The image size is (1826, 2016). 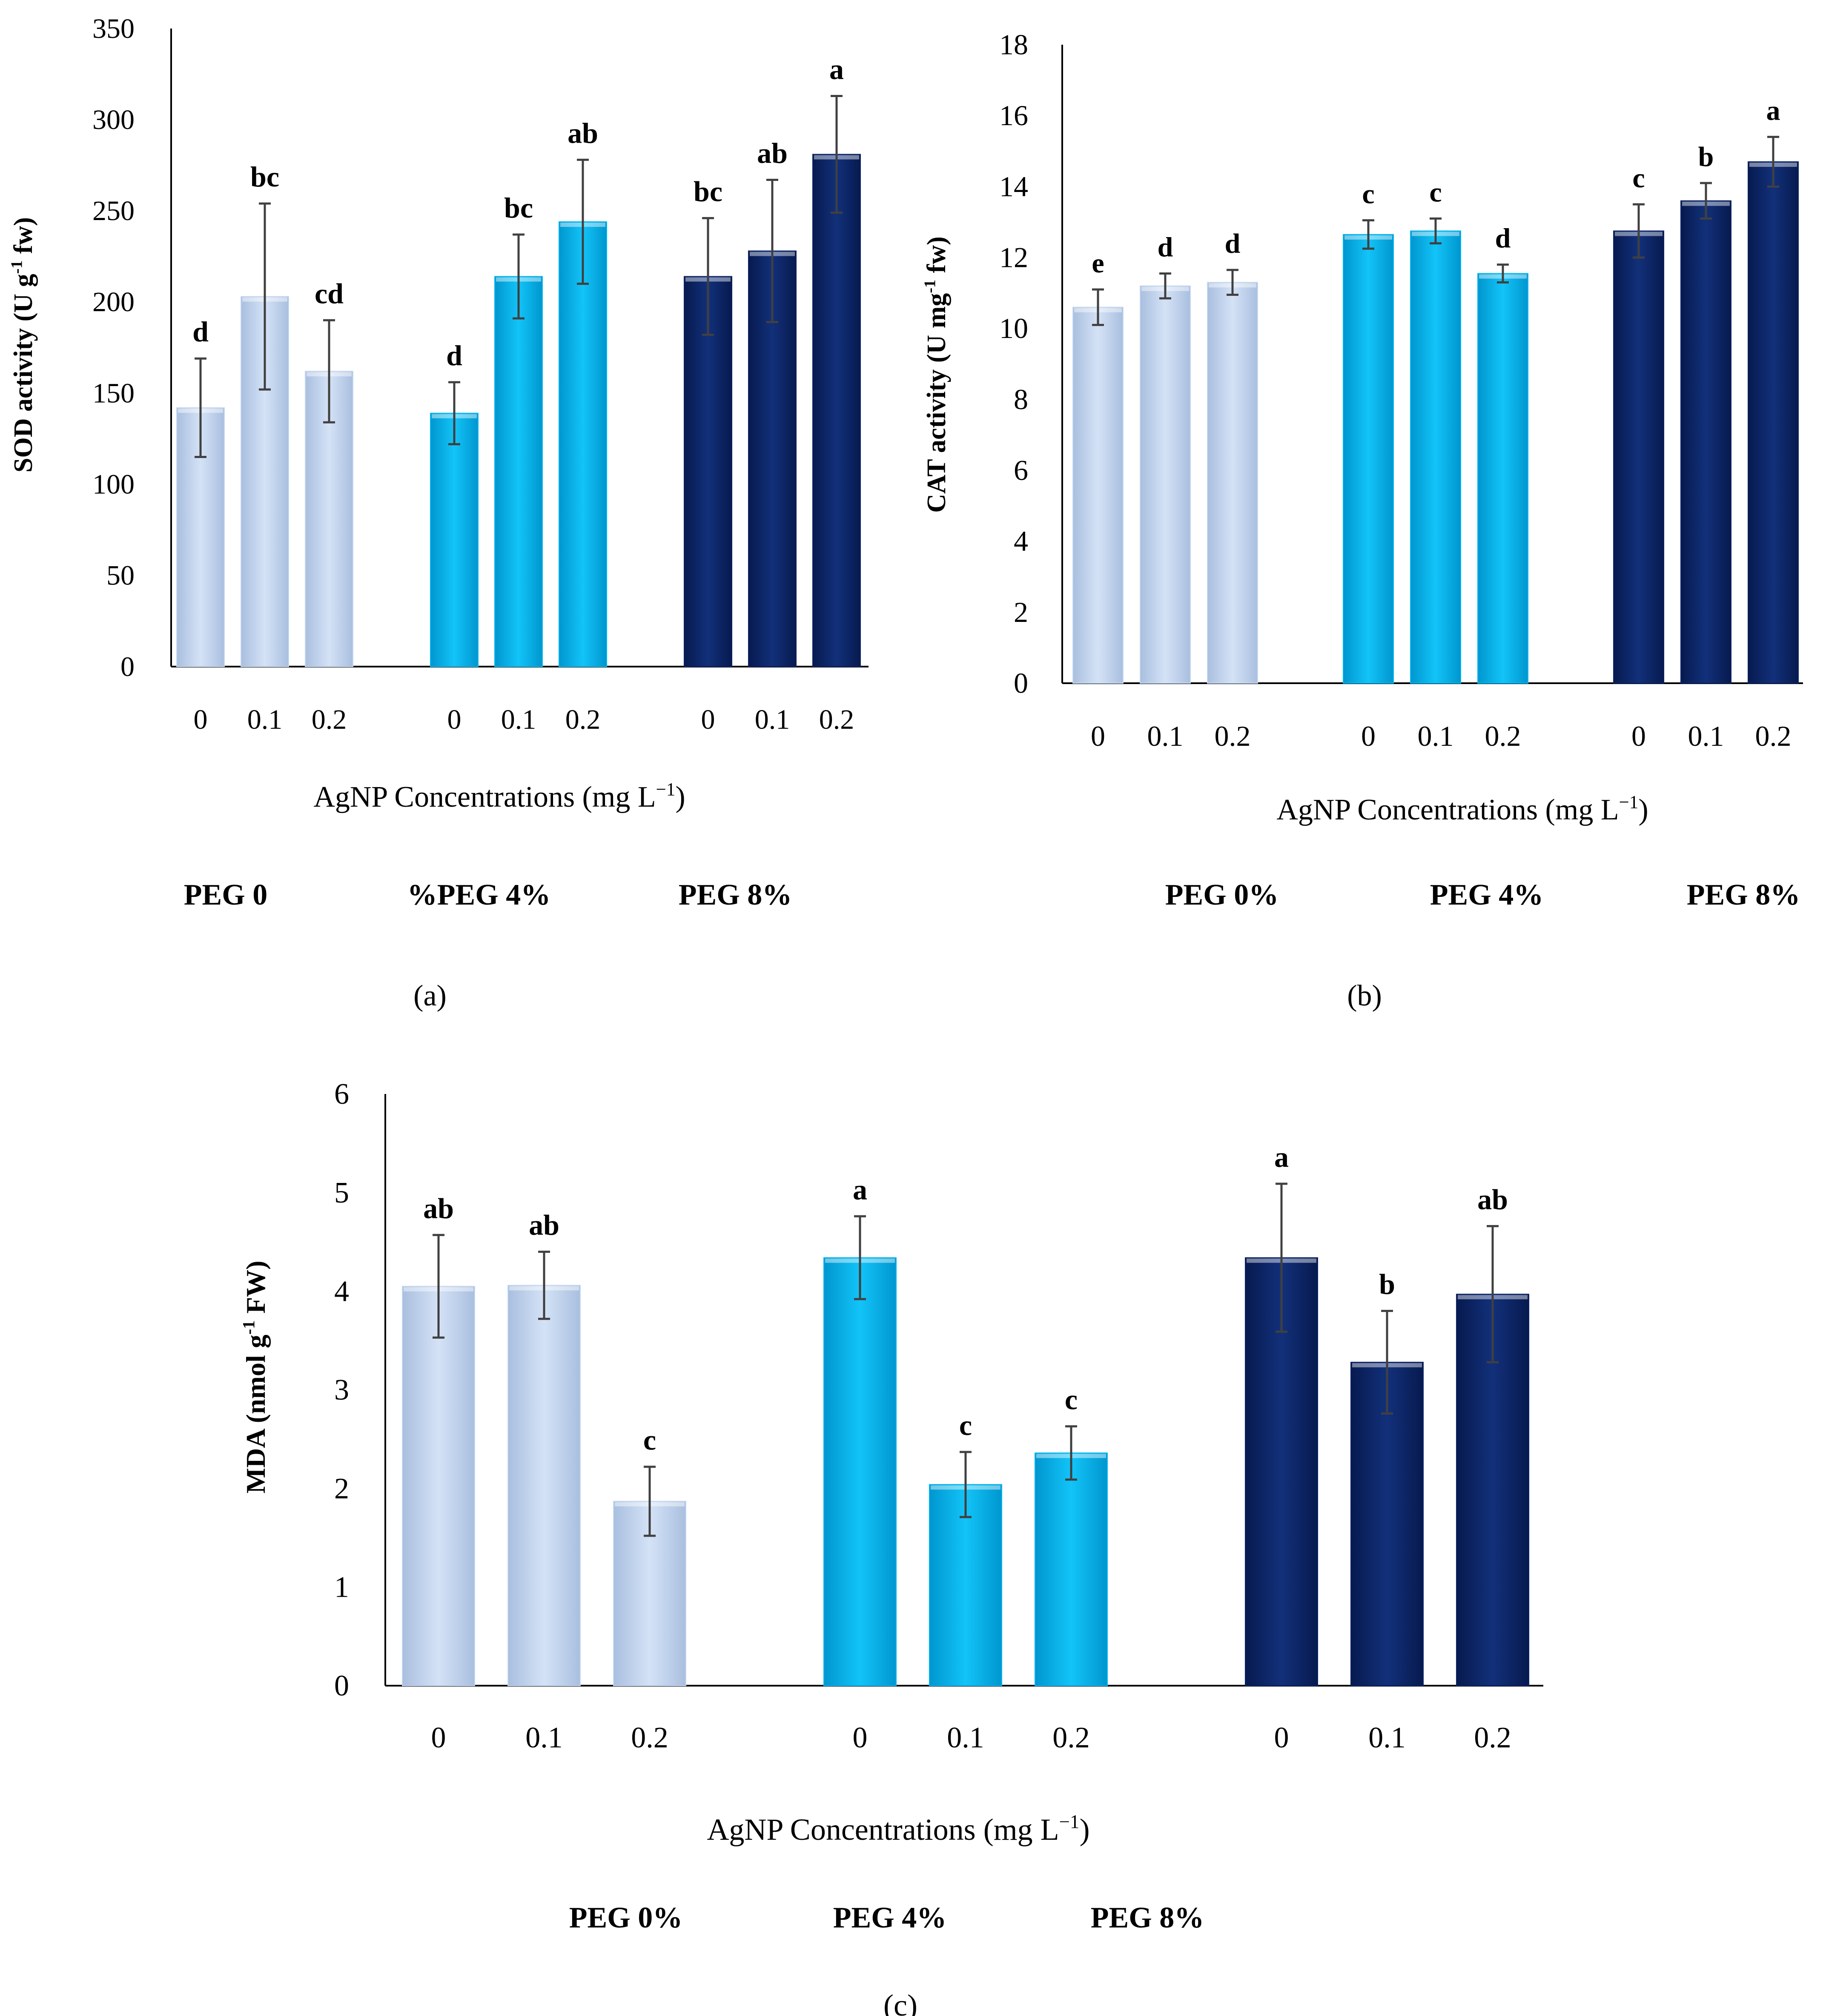 What do you see at coordinates (1486, 895) in the screenshot?
I see `group-label: PEG 4%` at bounding box center [1486, 895].